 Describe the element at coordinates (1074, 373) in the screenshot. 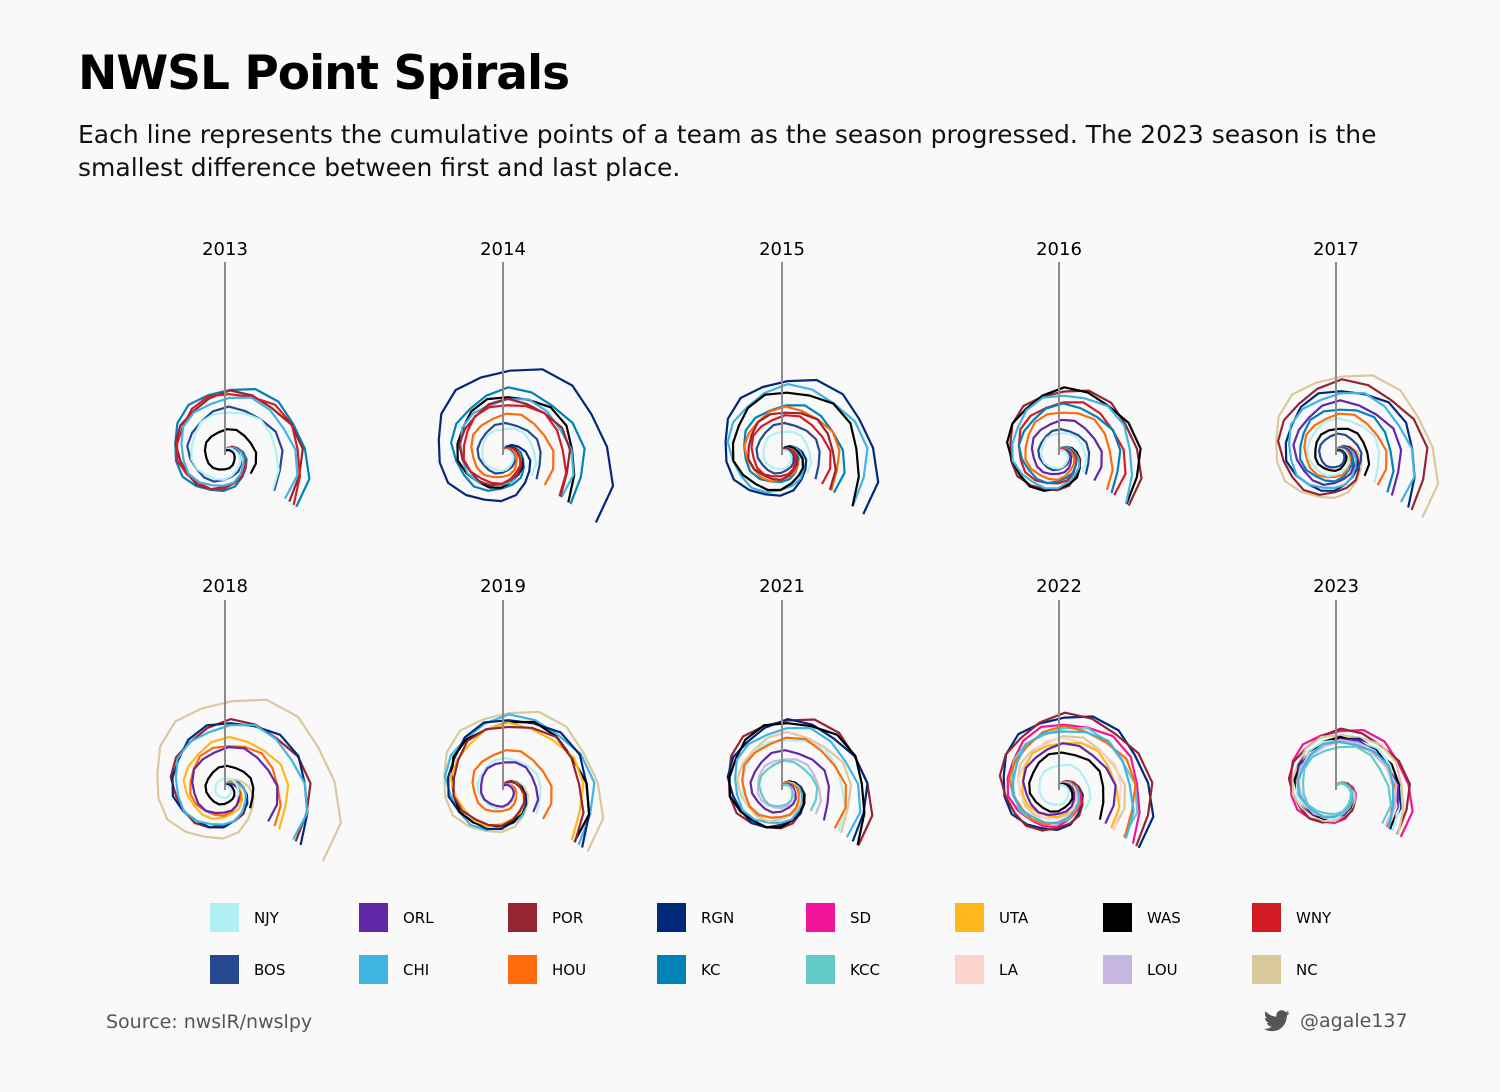

I see `panel-2016: 2016` at that location.